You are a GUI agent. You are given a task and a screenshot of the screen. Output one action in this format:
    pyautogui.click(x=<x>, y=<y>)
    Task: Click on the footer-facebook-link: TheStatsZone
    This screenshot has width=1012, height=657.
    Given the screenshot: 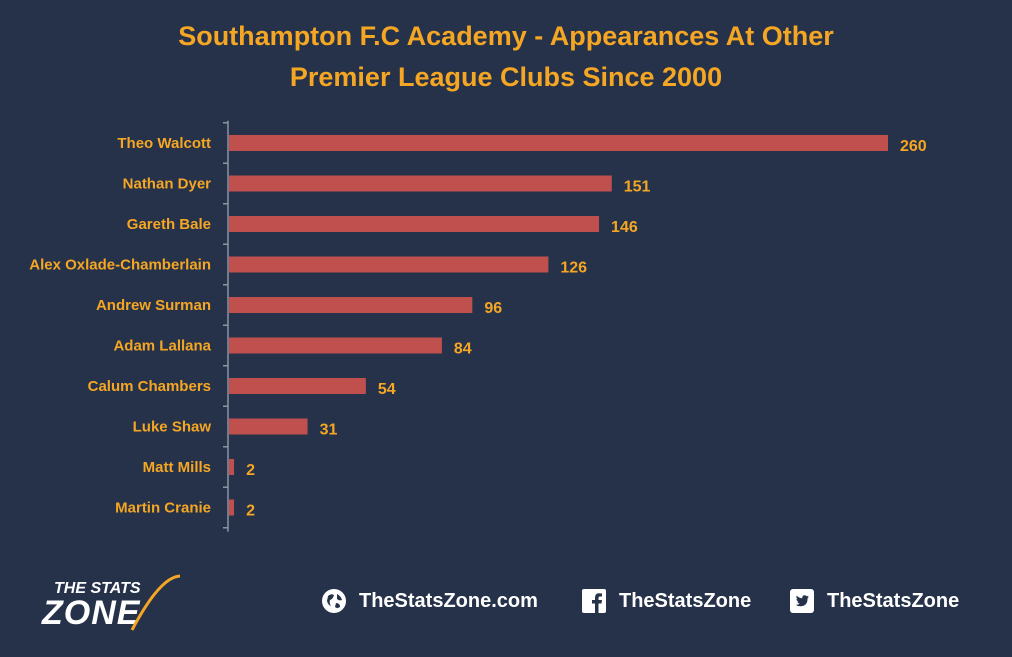 What is the action you would take?
    pyautogui.click(x=666, y=601)
    